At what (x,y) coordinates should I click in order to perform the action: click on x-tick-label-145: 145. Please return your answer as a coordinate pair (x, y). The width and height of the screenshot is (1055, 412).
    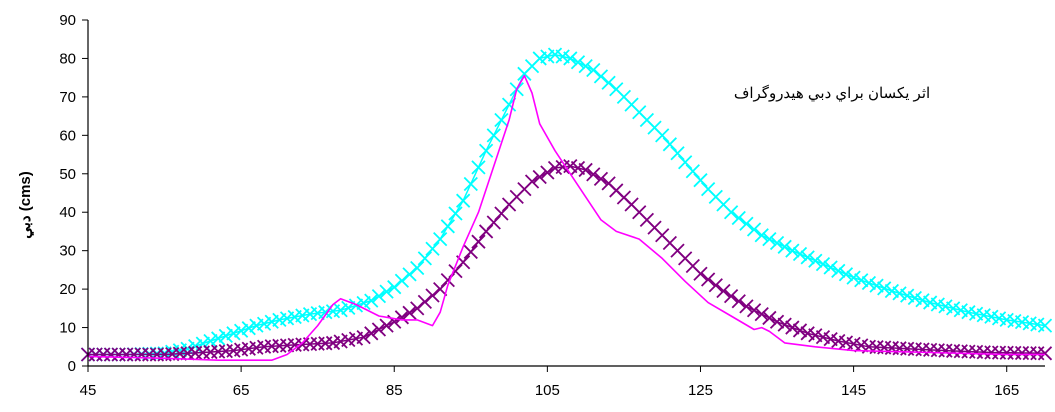
    Looking at the image, I should click on (853, 390).